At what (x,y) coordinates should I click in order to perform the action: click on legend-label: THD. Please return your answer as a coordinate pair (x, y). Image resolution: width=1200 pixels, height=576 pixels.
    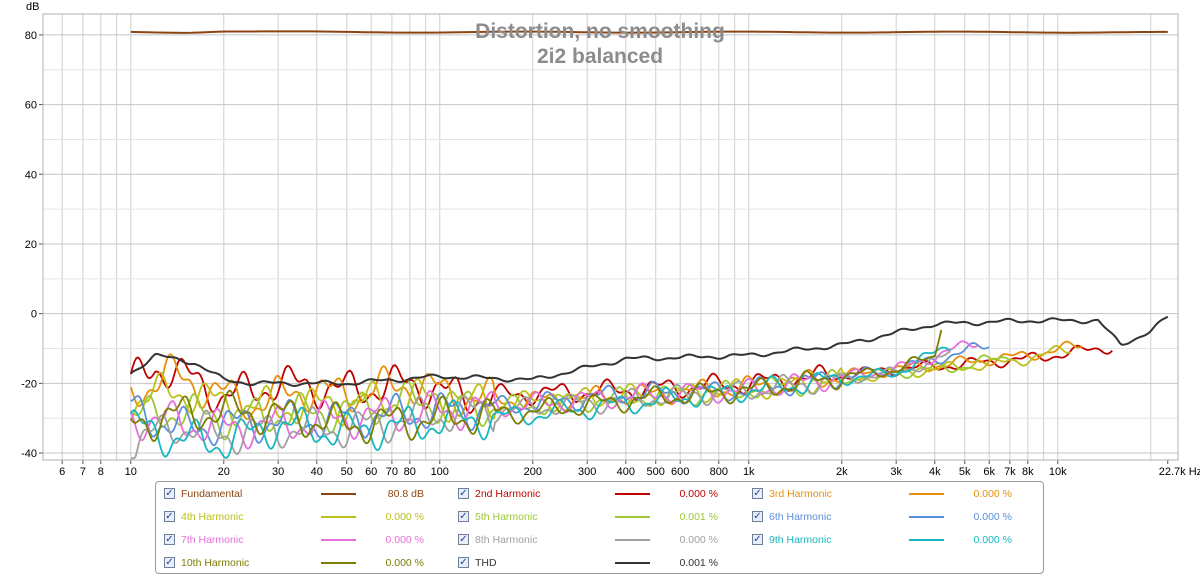
    Looking at the image, I should click on (486, 563).